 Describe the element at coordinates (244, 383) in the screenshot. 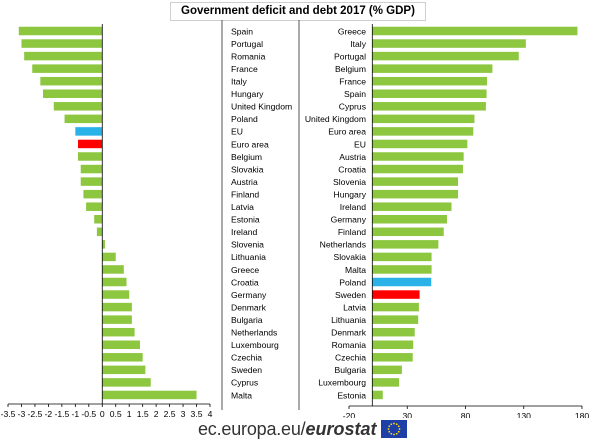

I see `deficit-category-label-cyprus: Cyprus` at that location.